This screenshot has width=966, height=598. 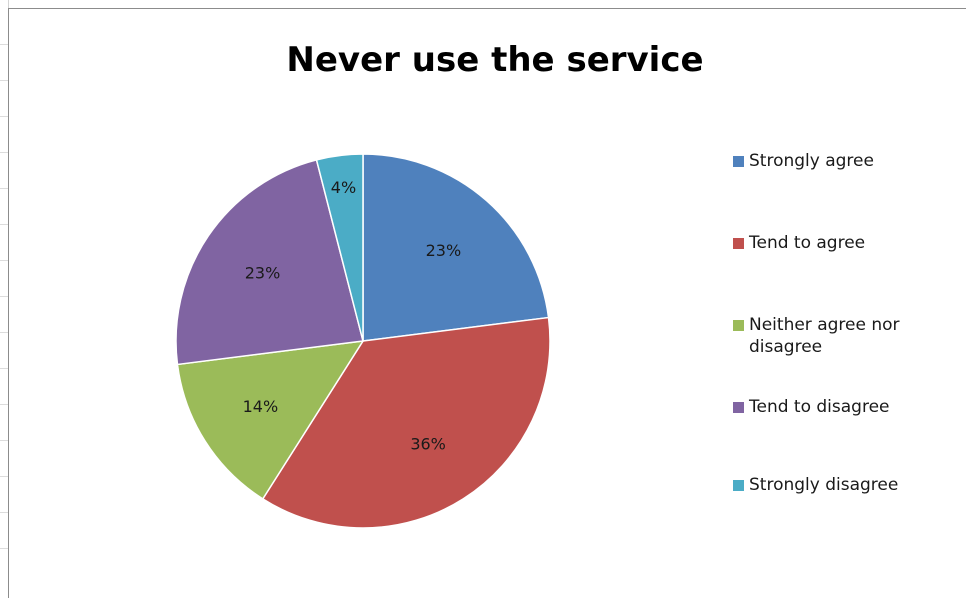 I want to click on pie-labels: 23% 36% 14% 23% 4%, so click(x=352, y=316).